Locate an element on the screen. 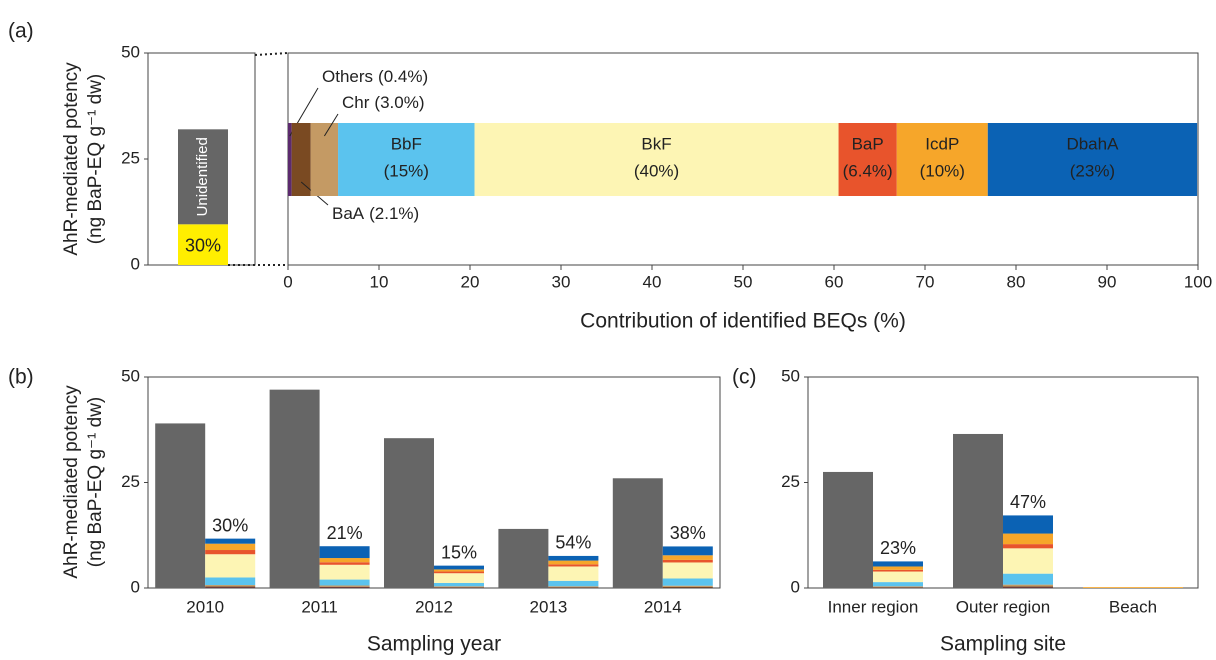 The height and width of the screenshot is (660, 1216). value-label: (23%) is located at coordinates (1092, 170).